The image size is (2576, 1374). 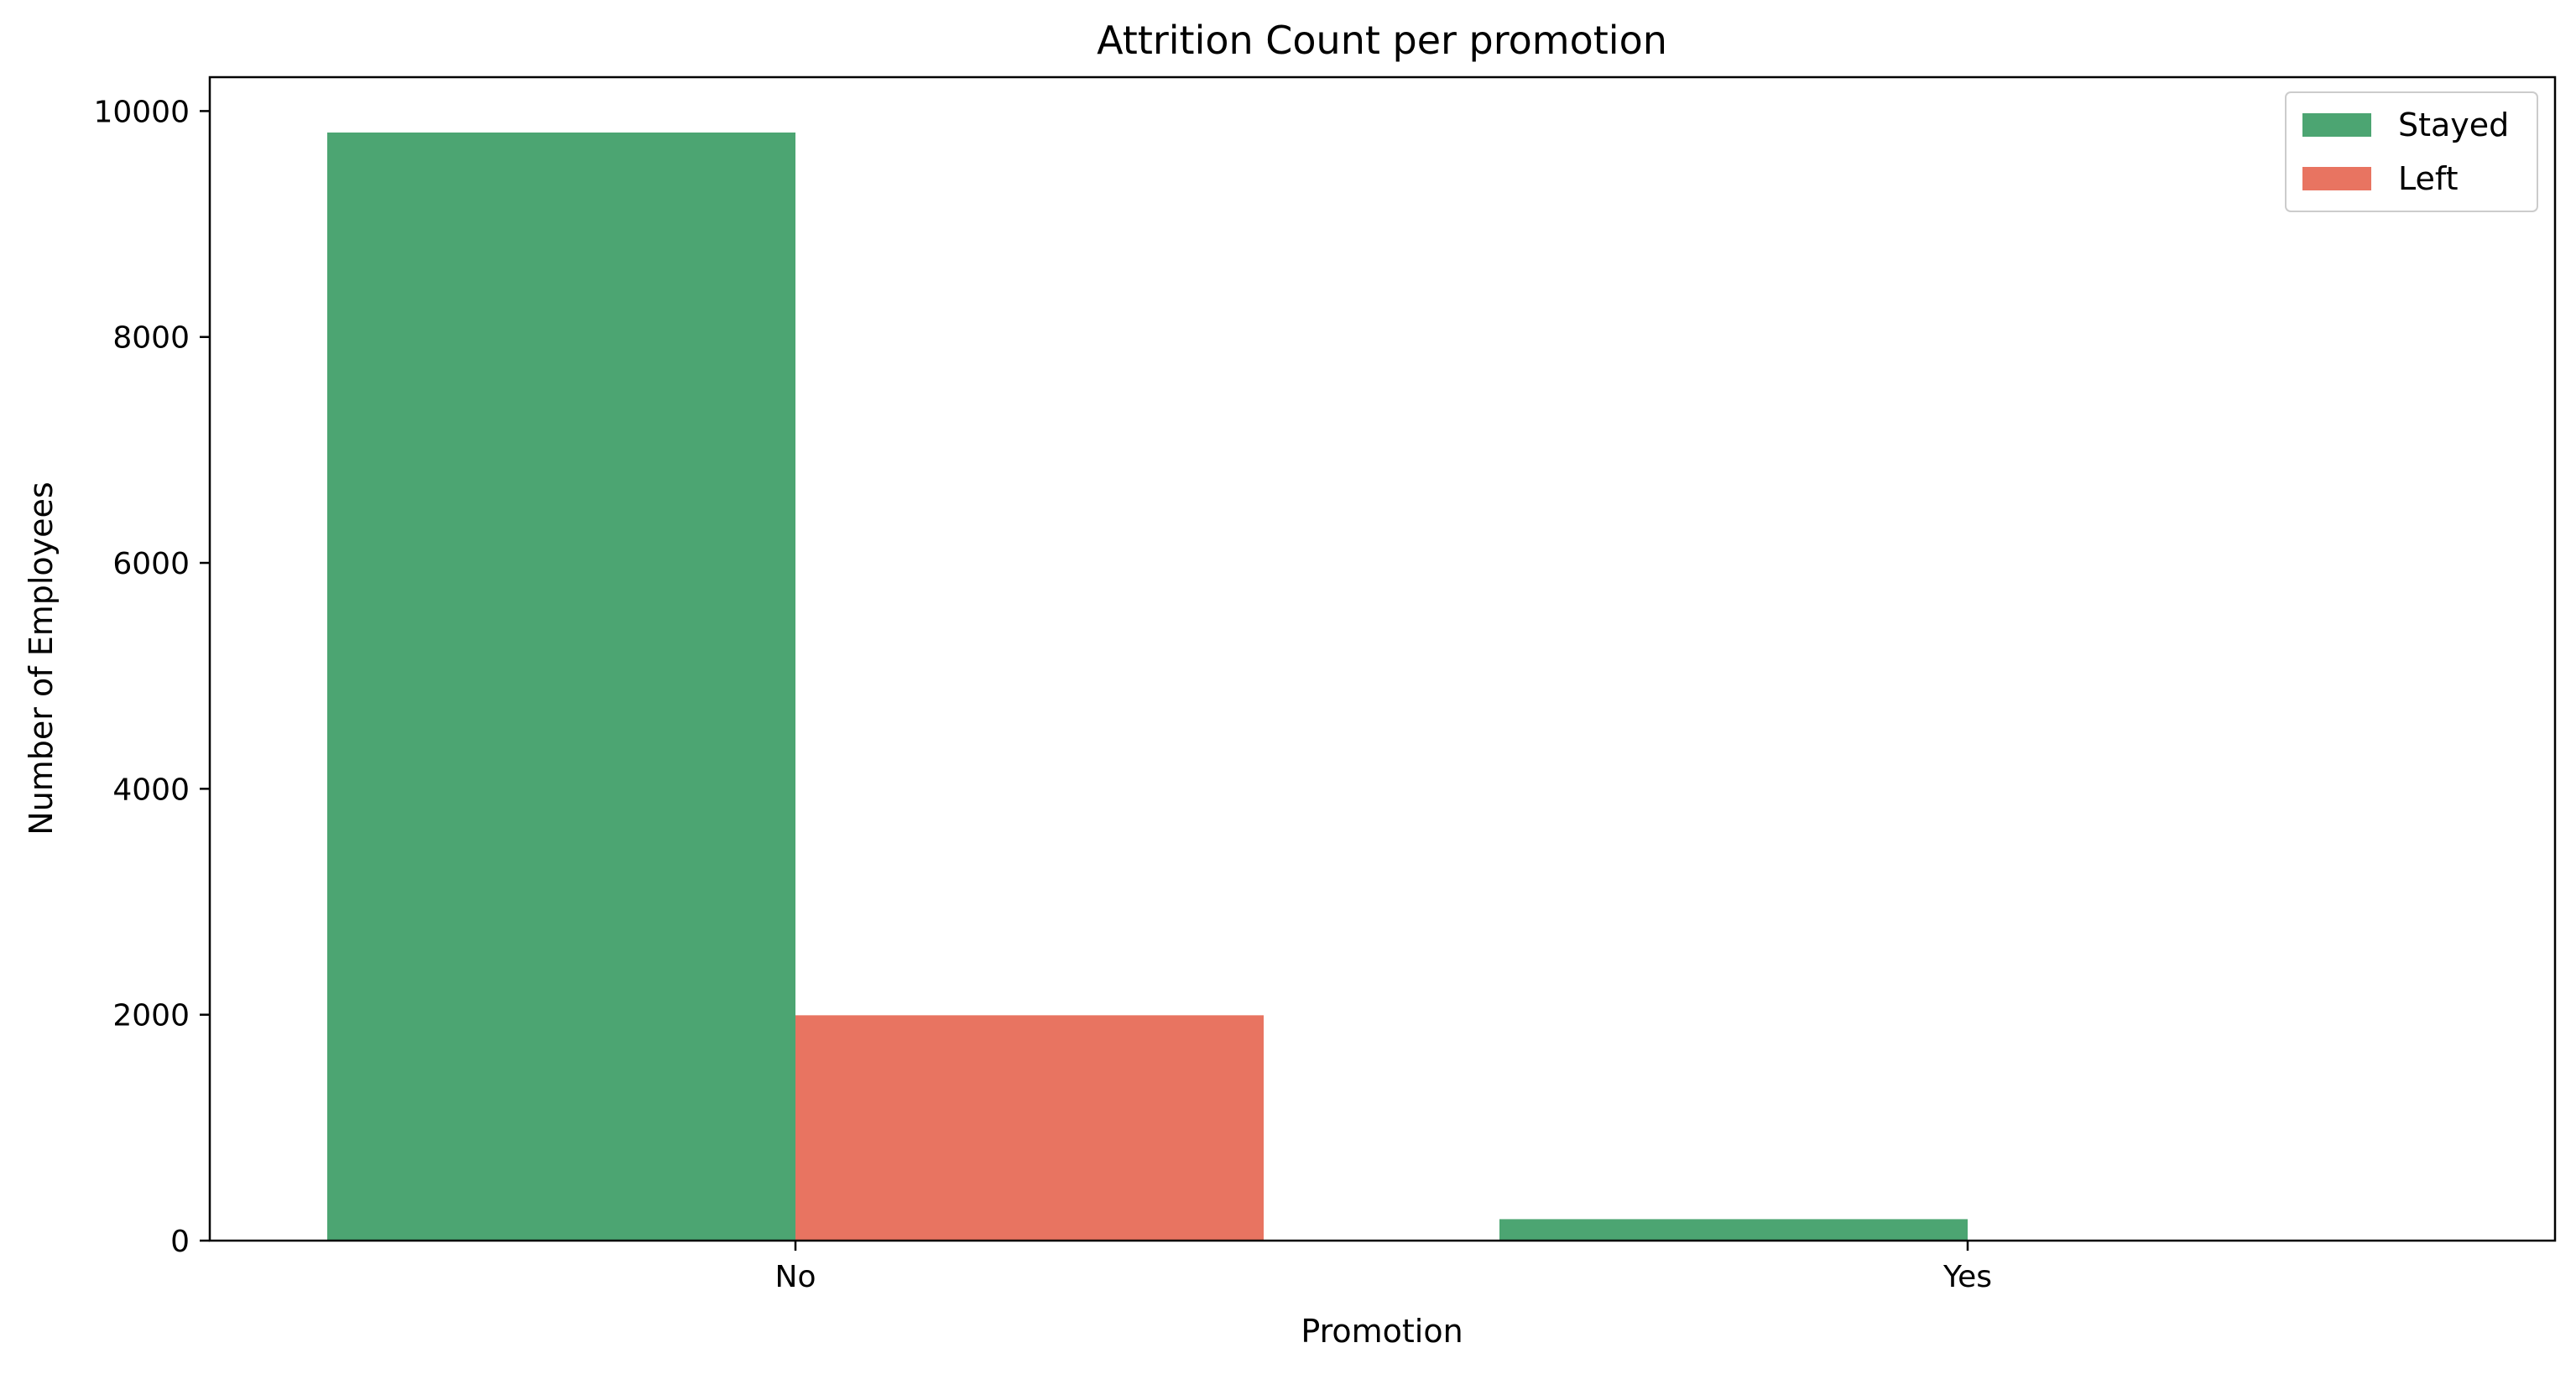 I want to click on bar-stayed-yes, so click(x=1733, y=1230).